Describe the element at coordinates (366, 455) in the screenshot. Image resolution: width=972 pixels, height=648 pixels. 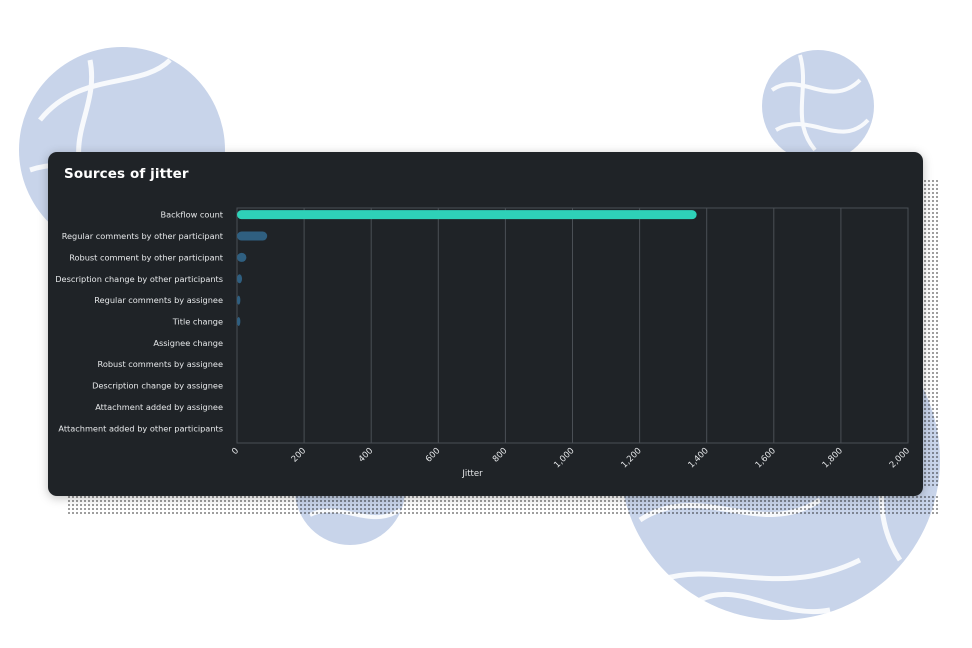
I see `x-tick-label: 400` at that location.